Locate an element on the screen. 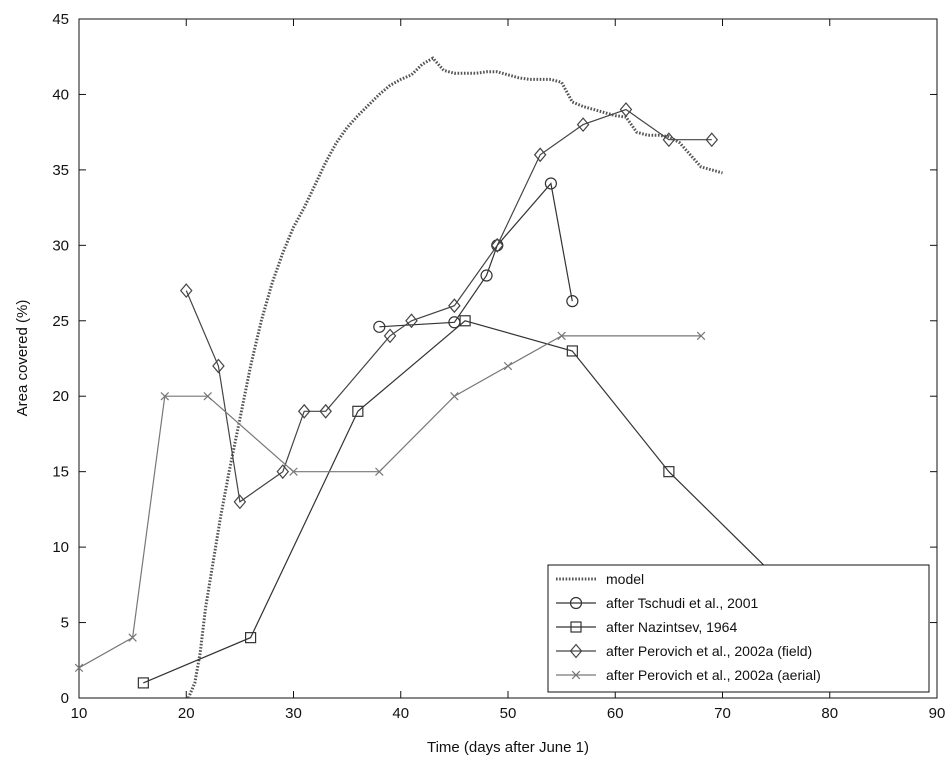 The height and width of the screenshot is (759, 951). legend-entry: after Perovich et al., 2002a (field) is located at coordinates (709, 651).